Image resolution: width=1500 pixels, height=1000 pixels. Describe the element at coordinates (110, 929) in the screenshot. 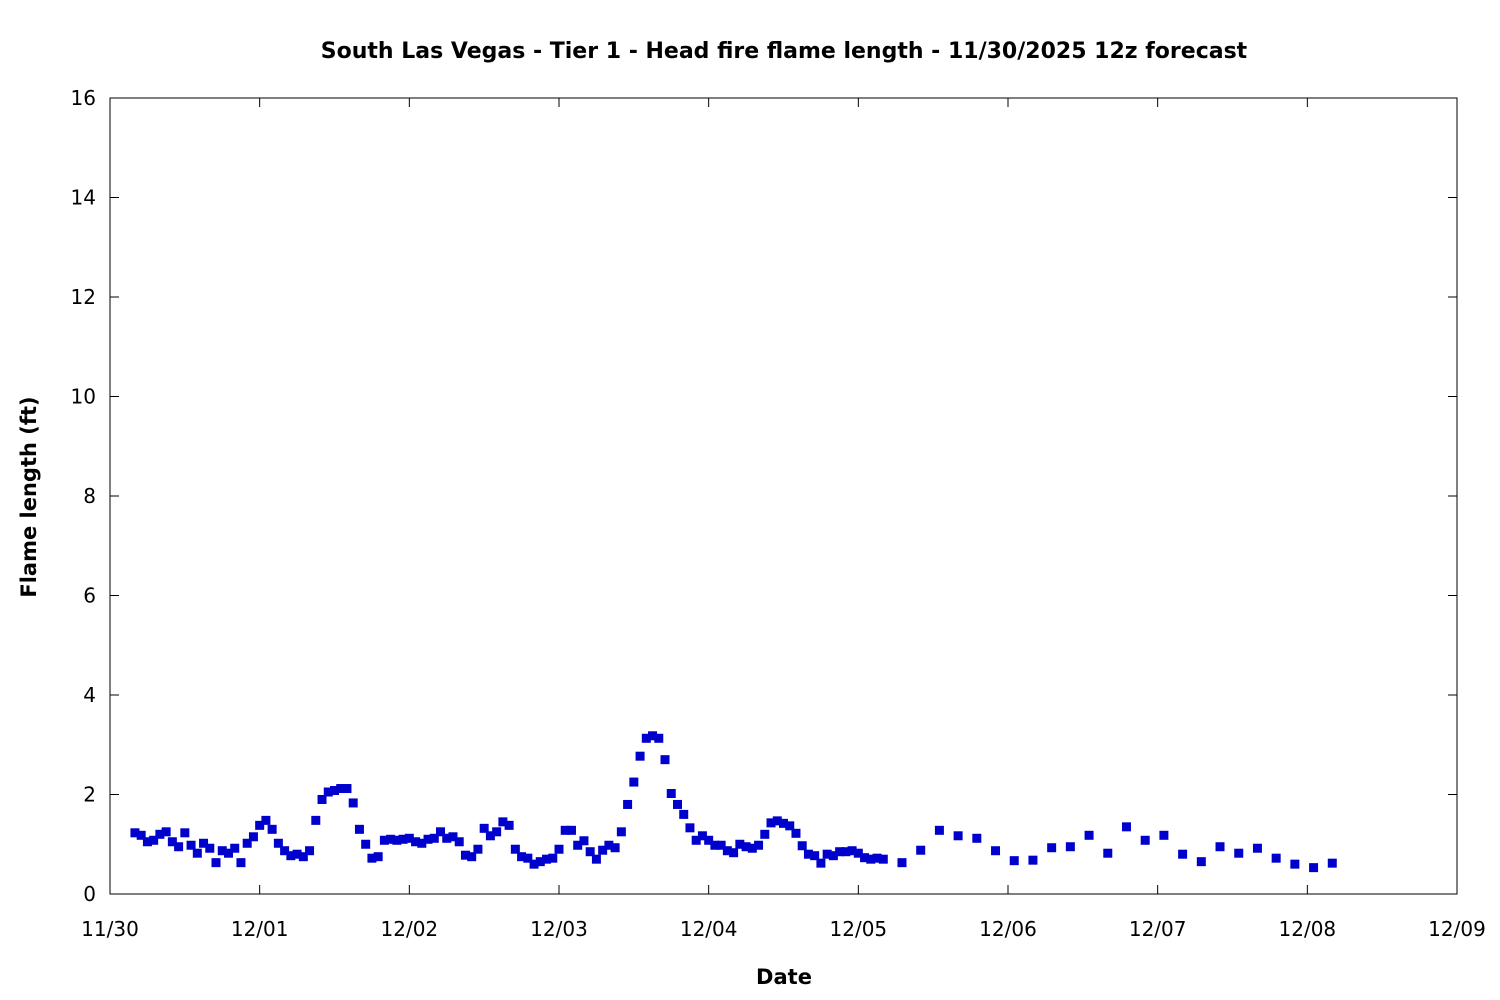

I see `x-tick-label: 11/30` at that location.